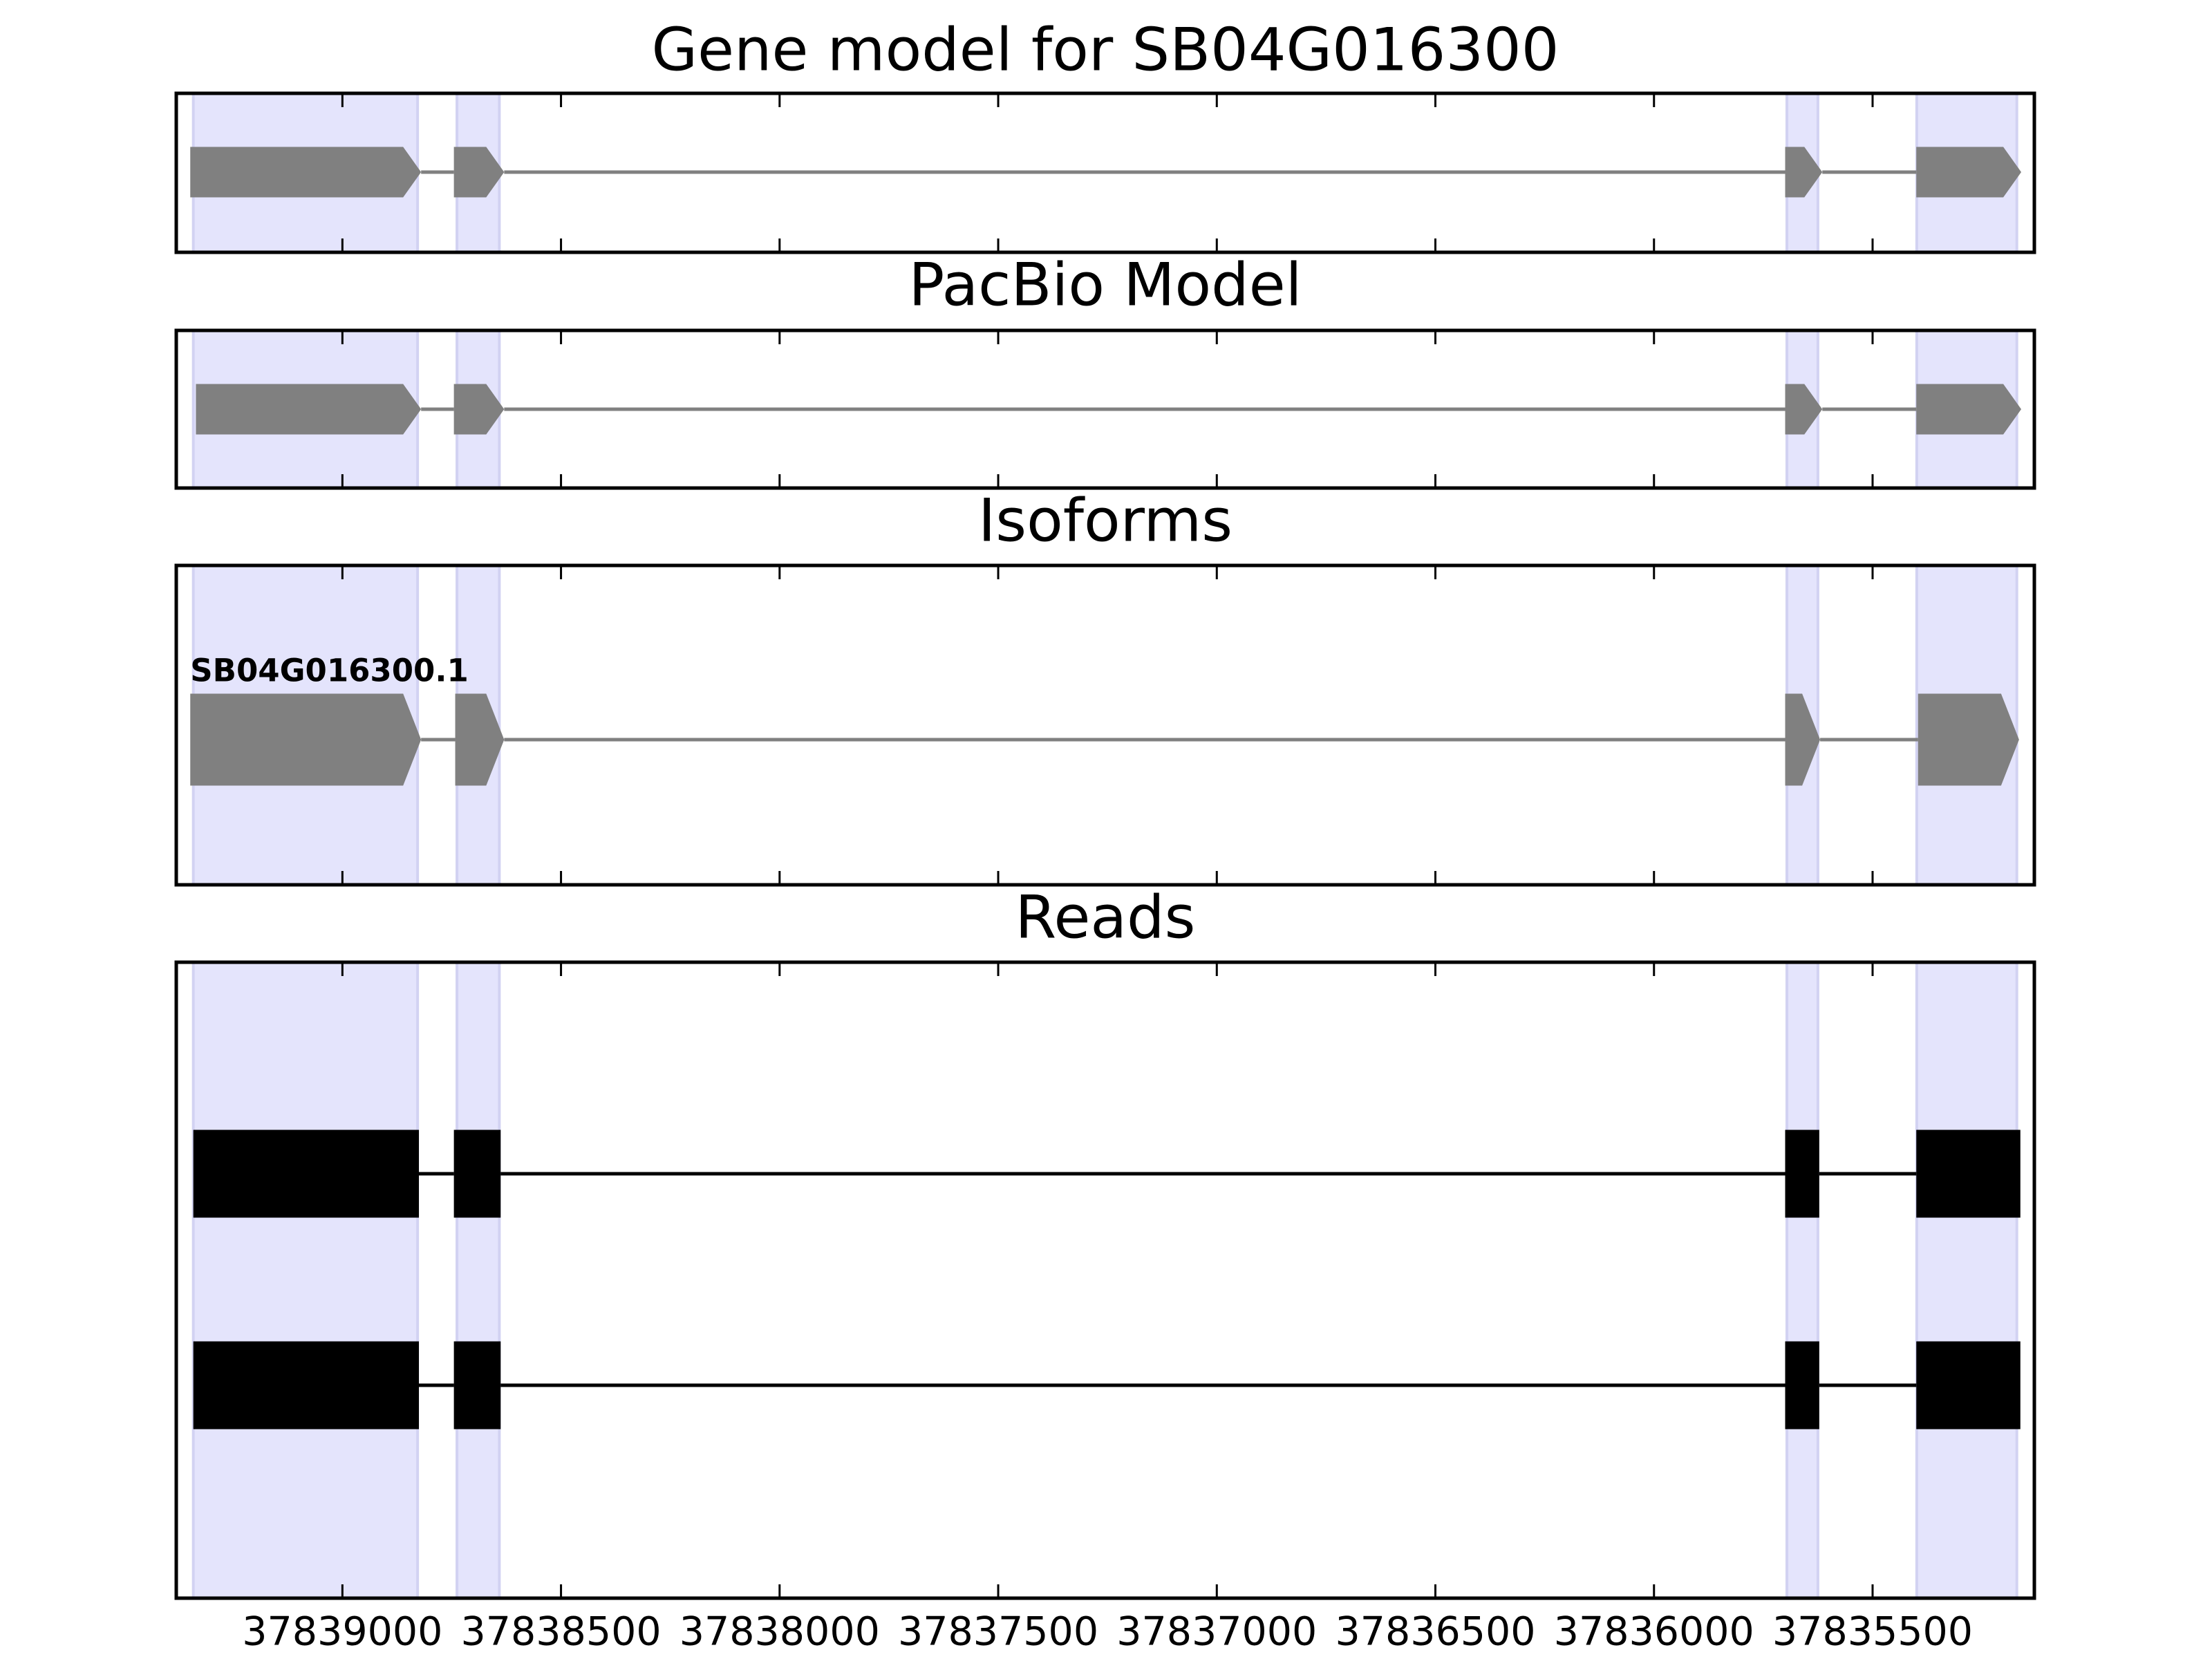  I want to click on x-tick-label: 37837500, so click(998, 1632).